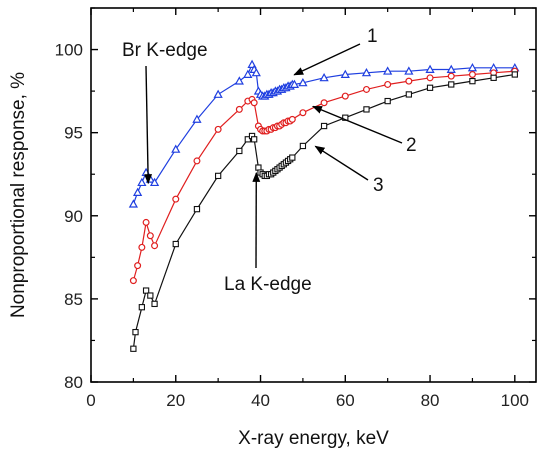  Describe the element at coordinates (148, 125) in the screenshot. I see `arrow-br-k-edge` at that location.